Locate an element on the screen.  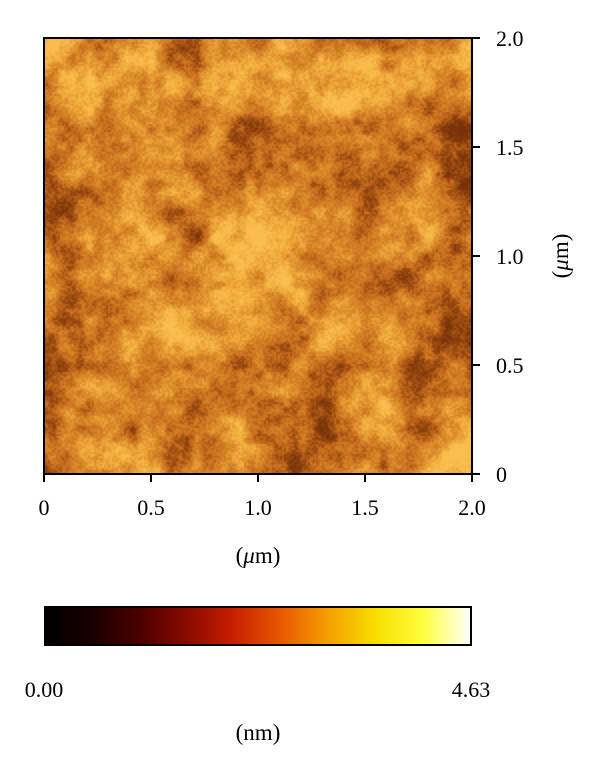
y-tick-label: 1.5 is located at coordinates (510, 147).